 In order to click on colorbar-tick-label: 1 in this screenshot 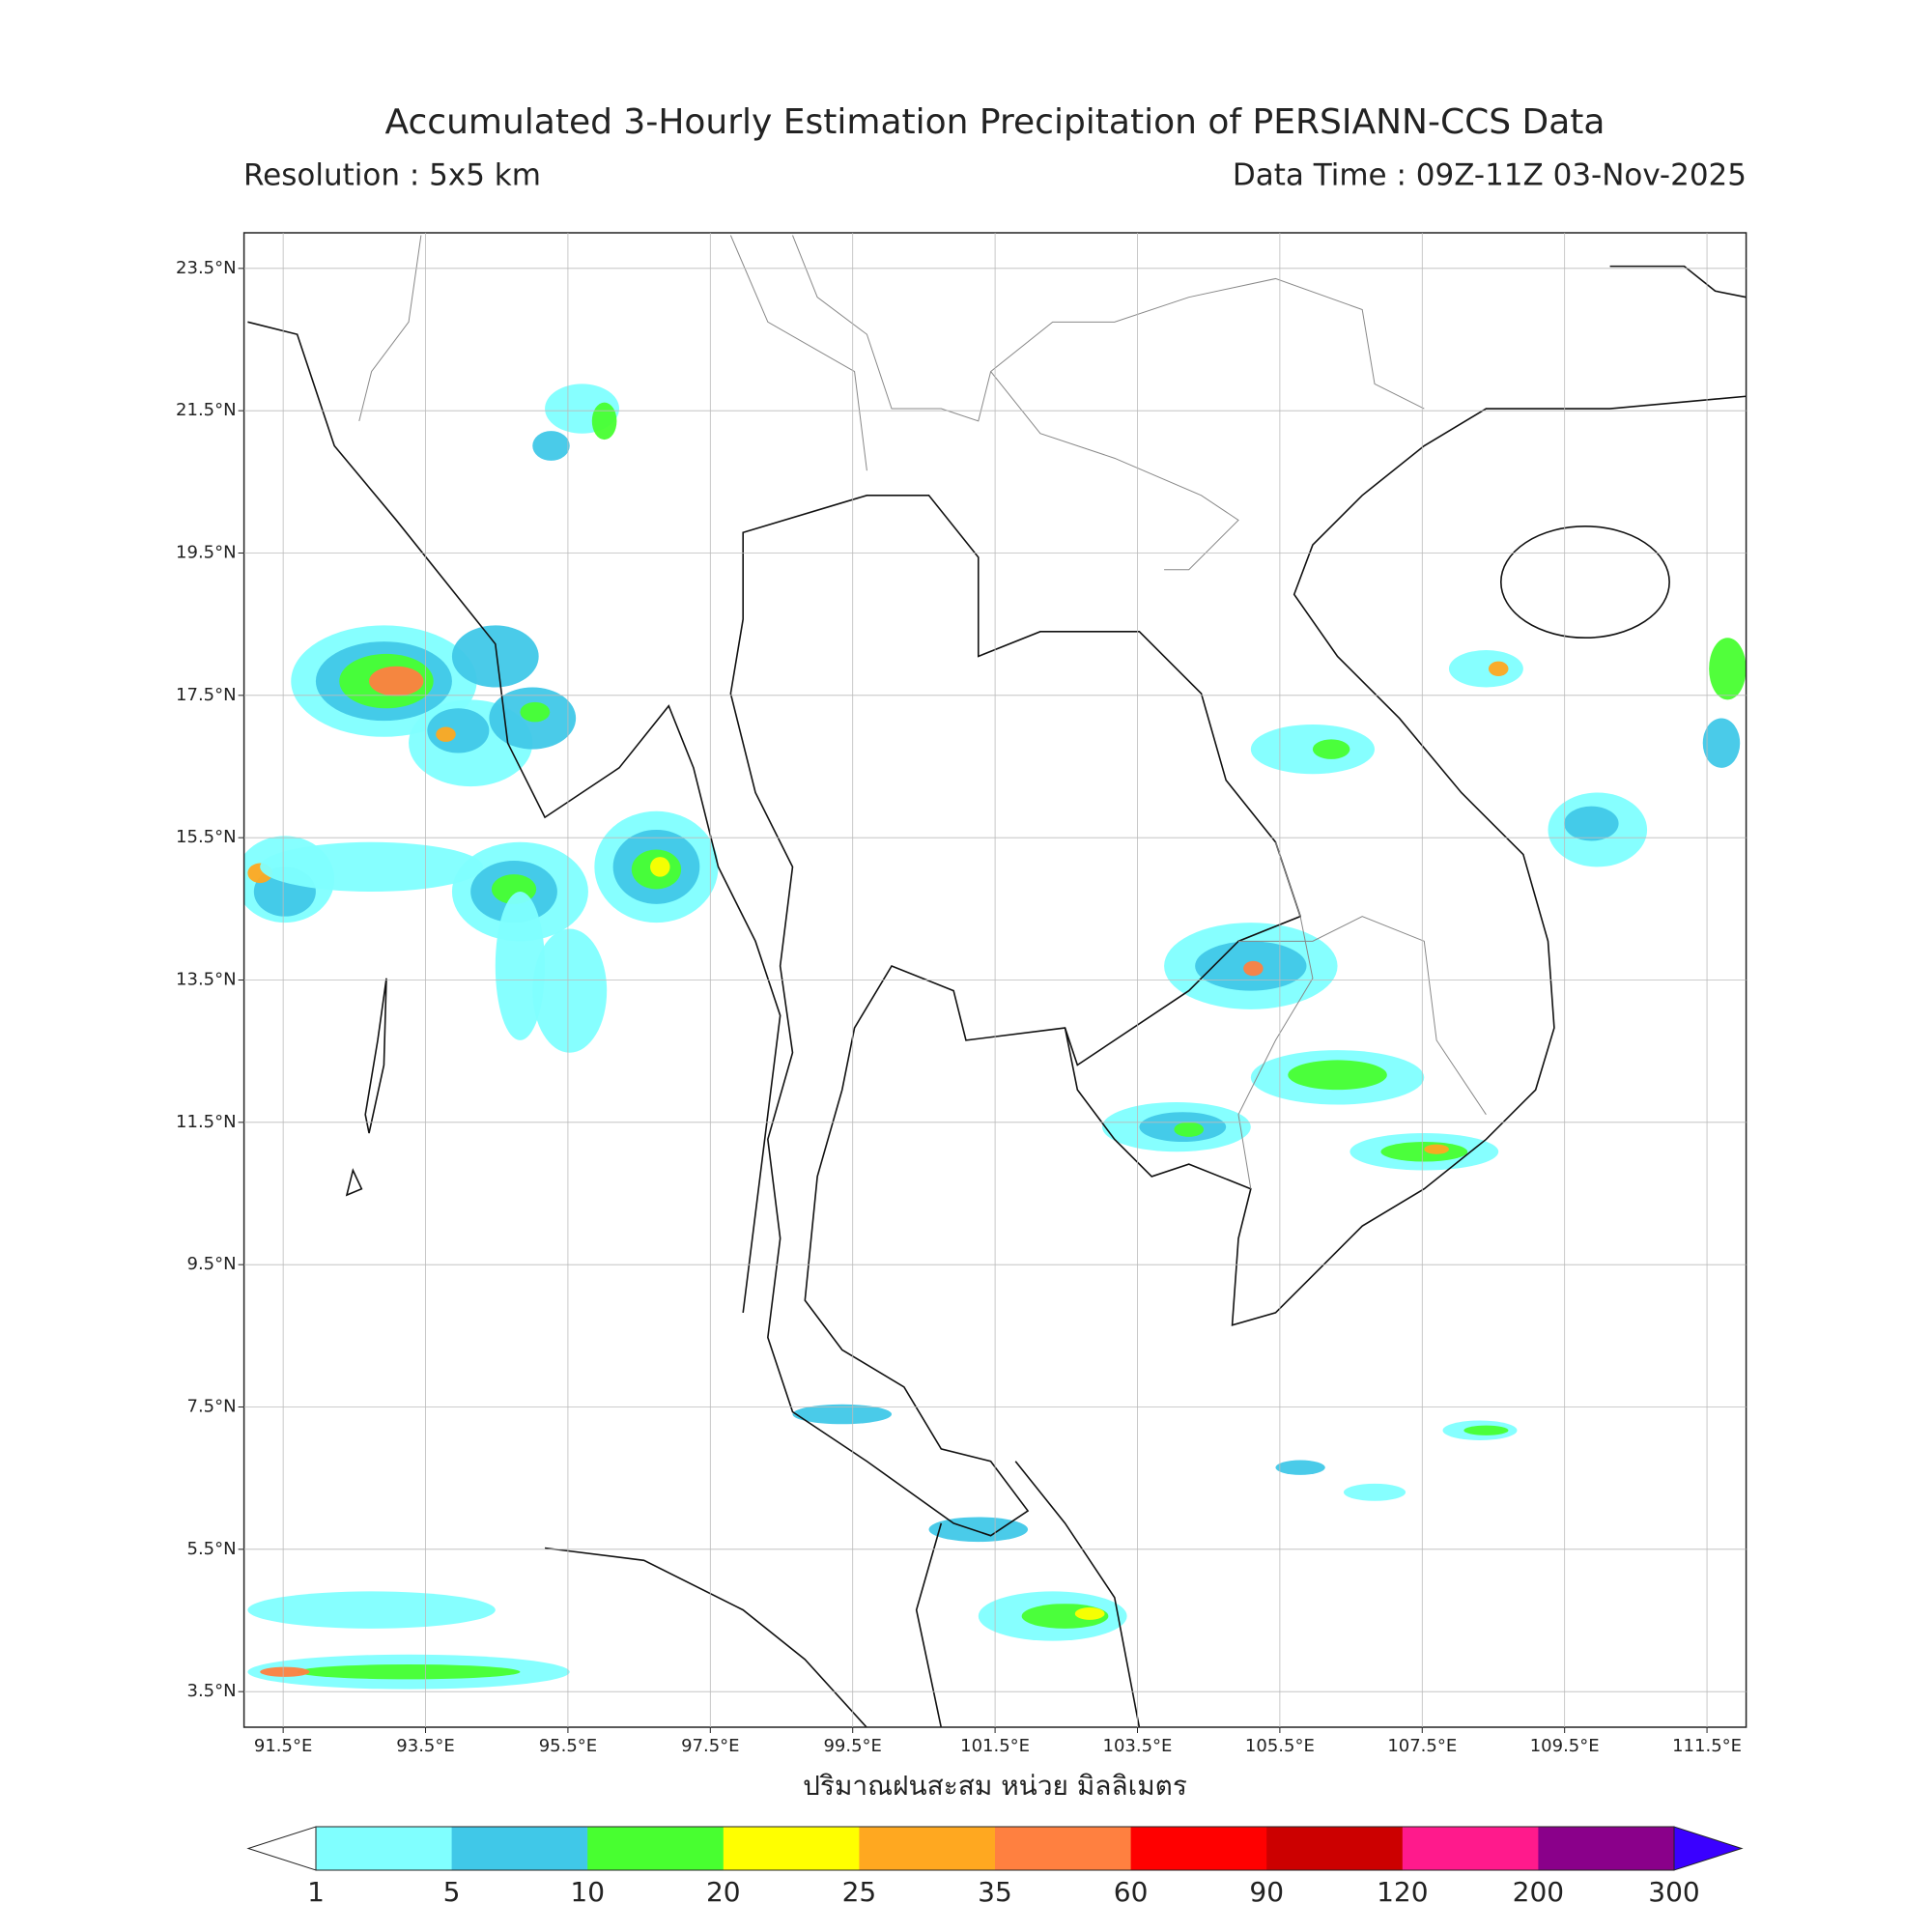, I will do `click(316, 1892)`.